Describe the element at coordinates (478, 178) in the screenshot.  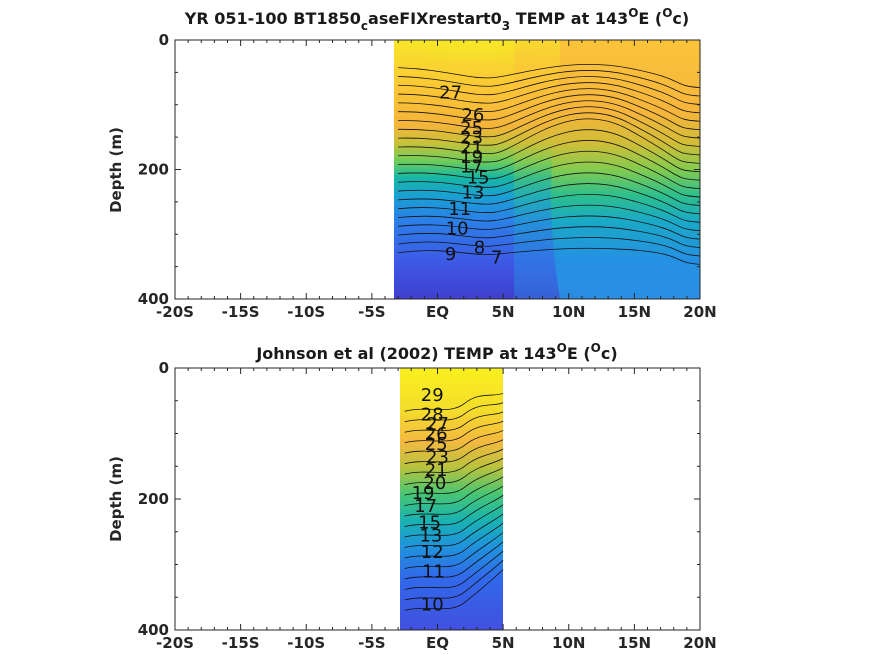
I see `contour-label: 15` at that location.